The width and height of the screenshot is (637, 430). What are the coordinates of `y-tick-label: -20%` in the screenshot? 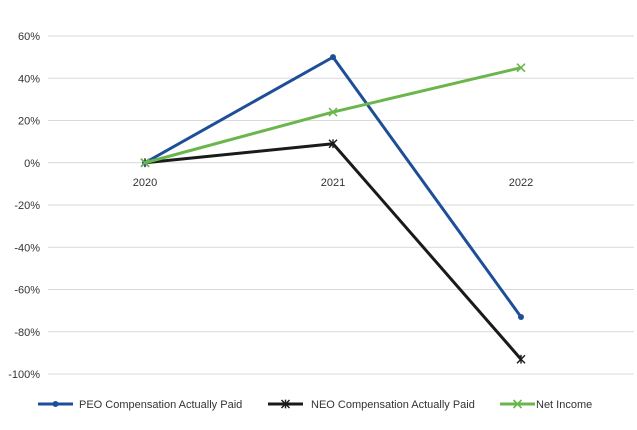 It's located at (27, 206).